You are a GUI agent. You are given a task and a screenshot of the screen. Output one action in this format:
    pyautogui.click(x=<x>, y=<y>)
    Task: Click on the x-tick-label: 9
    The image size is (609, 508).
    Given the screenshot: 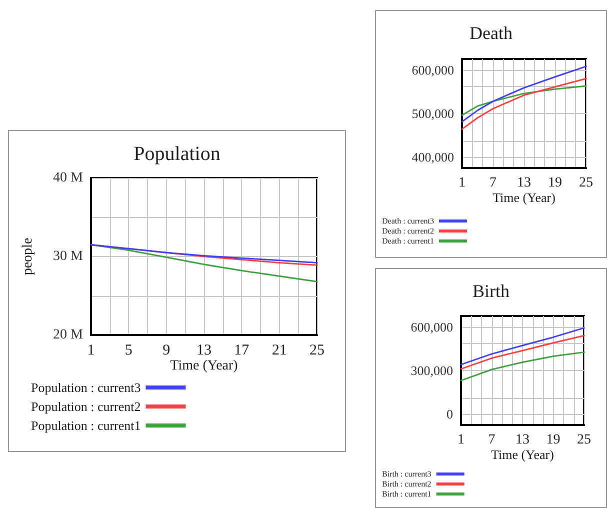 What is the action you would take?
    pyautogui.click(x=166, y=350)
    